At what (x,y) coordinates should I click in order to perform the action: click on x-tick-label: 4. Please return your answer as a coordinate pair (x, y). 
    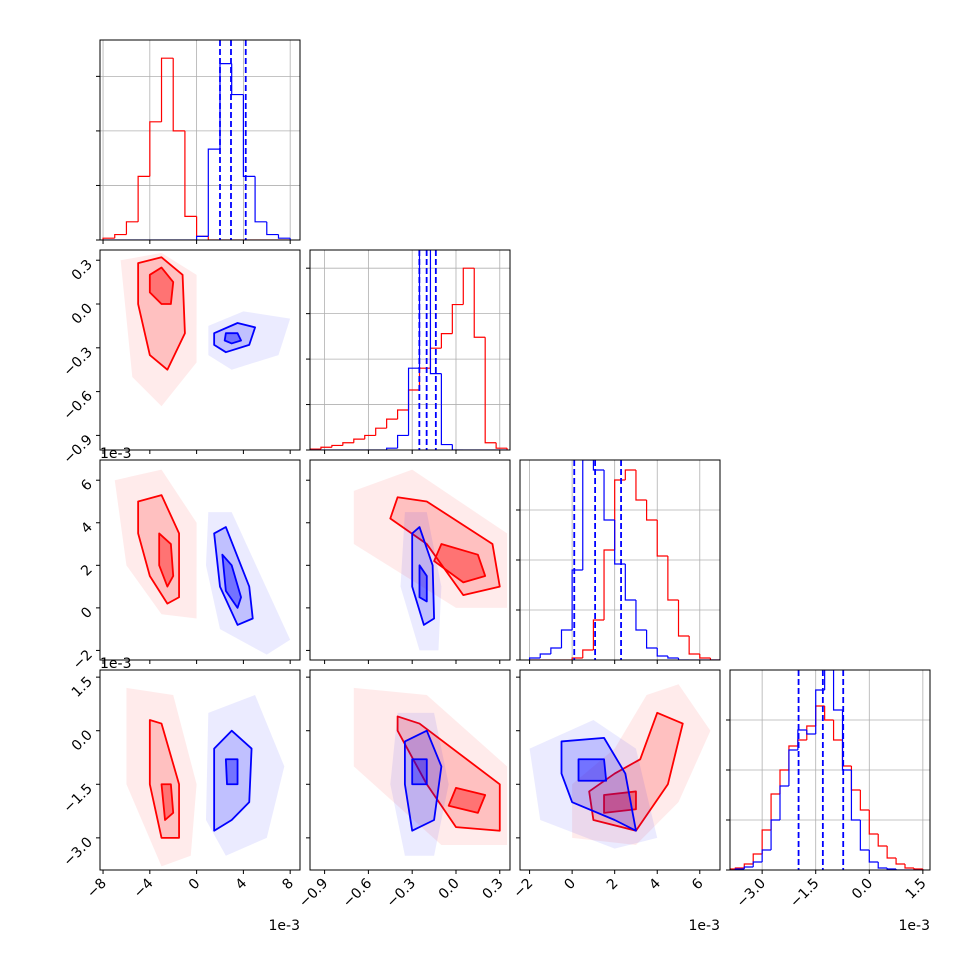
    Looking at the image, I should click on (242, 884).